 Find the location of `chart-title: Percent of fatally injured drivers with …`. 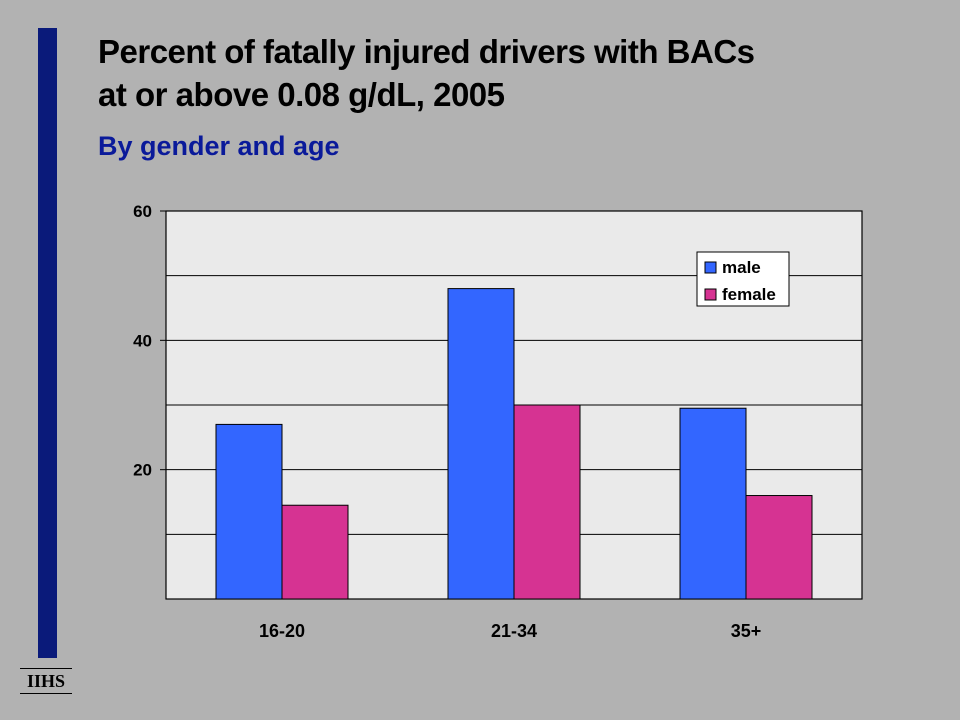

chart-title: Percent of fatally injured drivers with … is located at coordinates (508, 73).